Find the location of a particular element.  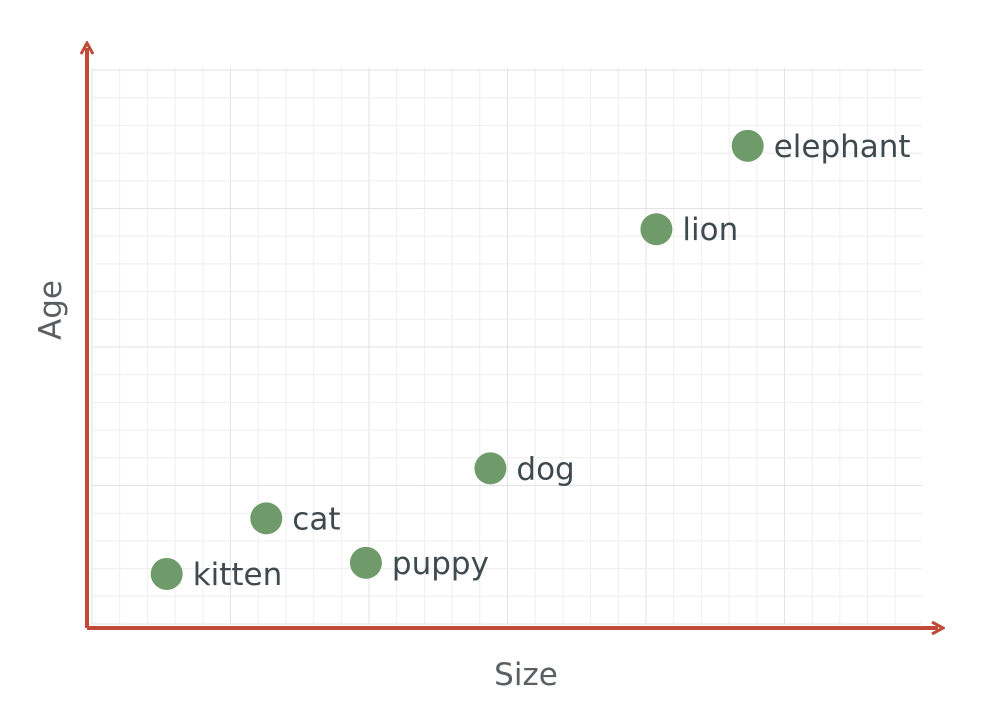

data-point-cat: cat is located at coordinates (295, 519).